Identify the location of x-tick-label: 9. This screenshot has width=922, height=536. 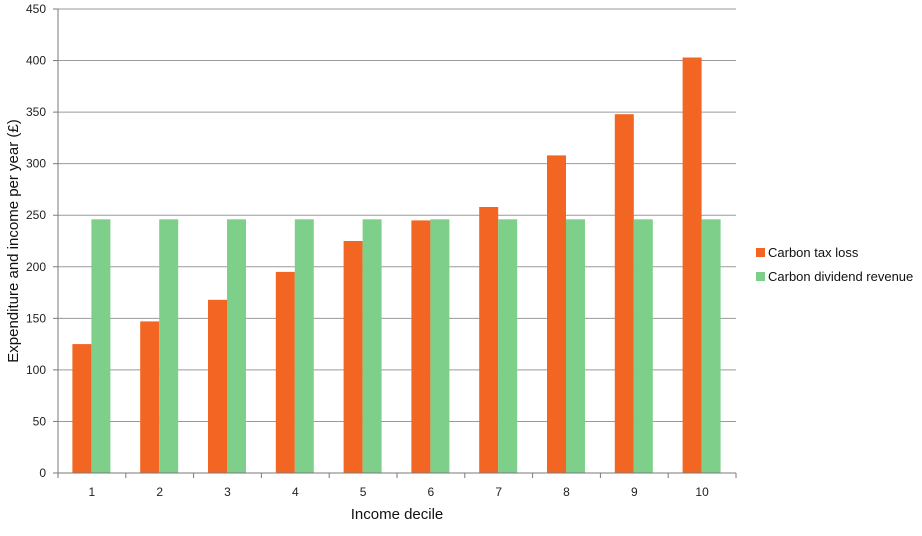
(634, 492).